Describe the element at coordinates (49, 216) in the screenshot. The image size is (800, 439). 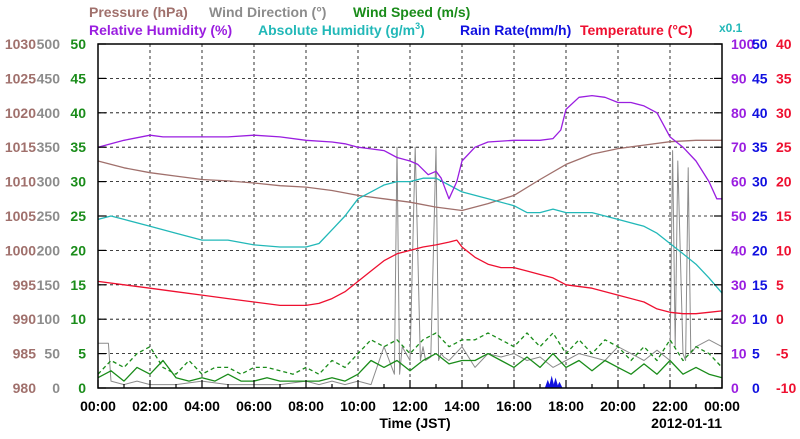
I see `y-tick-label: 250` at that location.